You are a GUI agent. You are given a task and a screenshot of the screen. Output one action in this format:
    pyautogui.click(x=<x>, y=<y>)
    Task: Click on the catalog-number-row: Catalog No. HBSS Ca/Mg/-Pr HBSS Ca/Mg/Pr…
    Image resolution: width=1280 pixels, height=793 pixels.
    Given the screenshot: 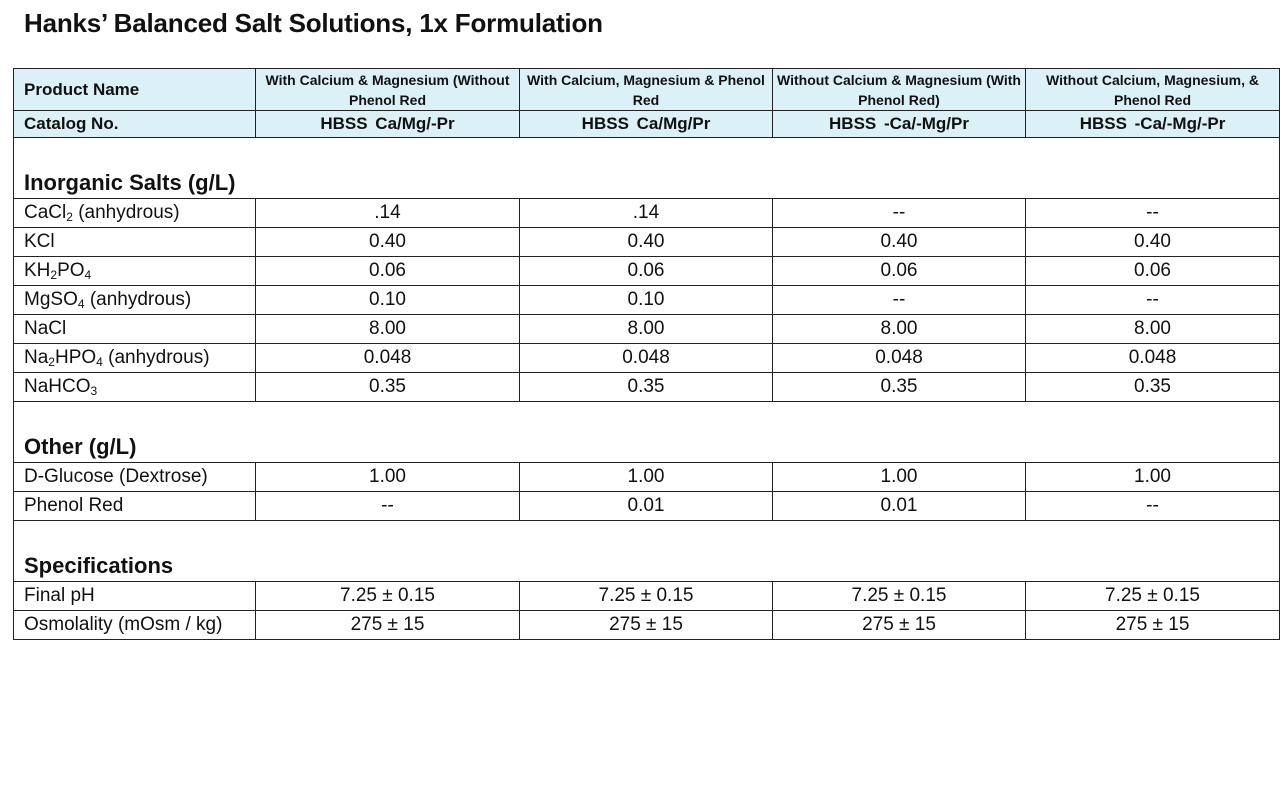 What is the action you would take?
    pyautogui.click(x=646, y=124)
    